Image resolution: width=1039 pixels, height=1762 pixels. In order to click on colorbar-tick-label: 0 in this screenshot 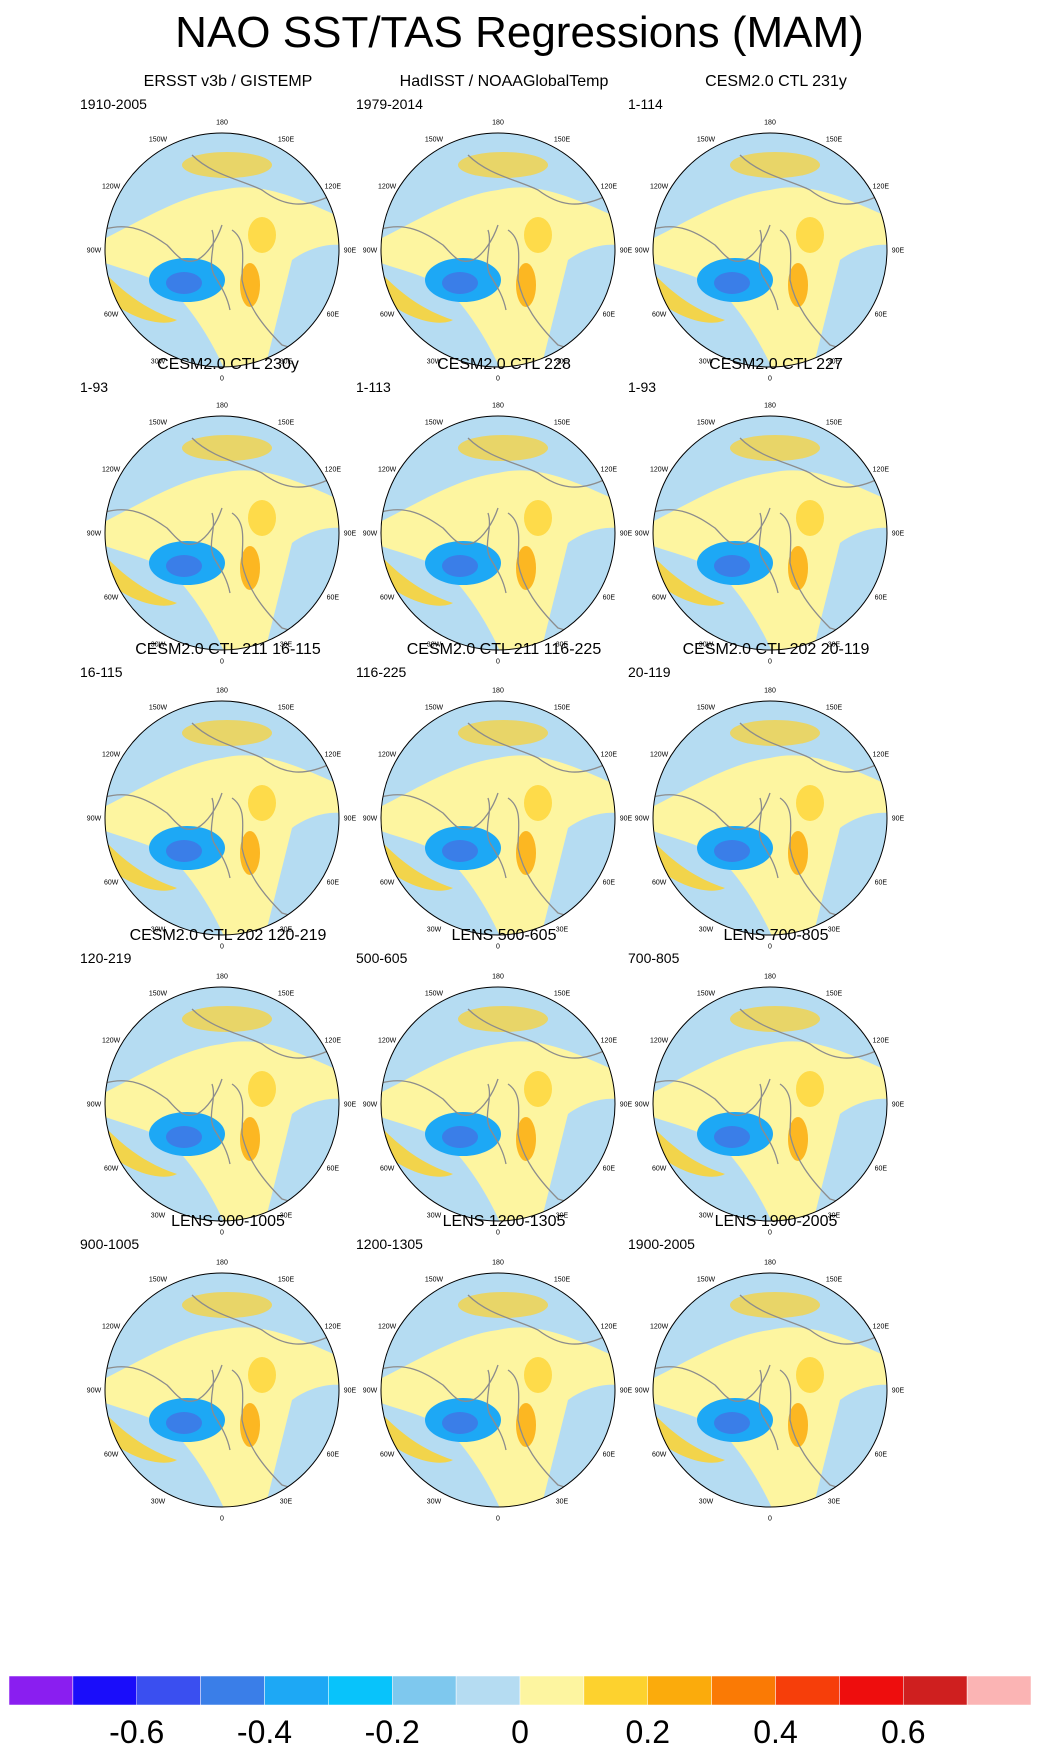, I will do `click(520, 1732)`.